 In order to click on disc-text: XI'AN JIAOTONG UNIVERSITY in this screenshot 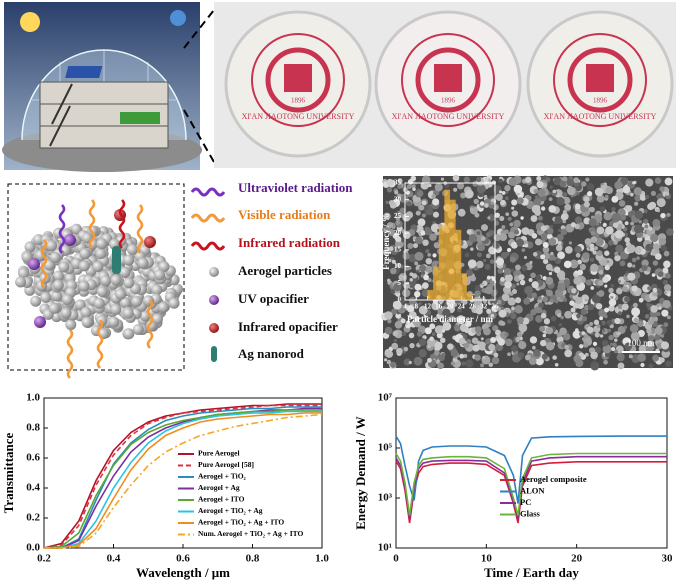, I will do `click(448, 116)`.